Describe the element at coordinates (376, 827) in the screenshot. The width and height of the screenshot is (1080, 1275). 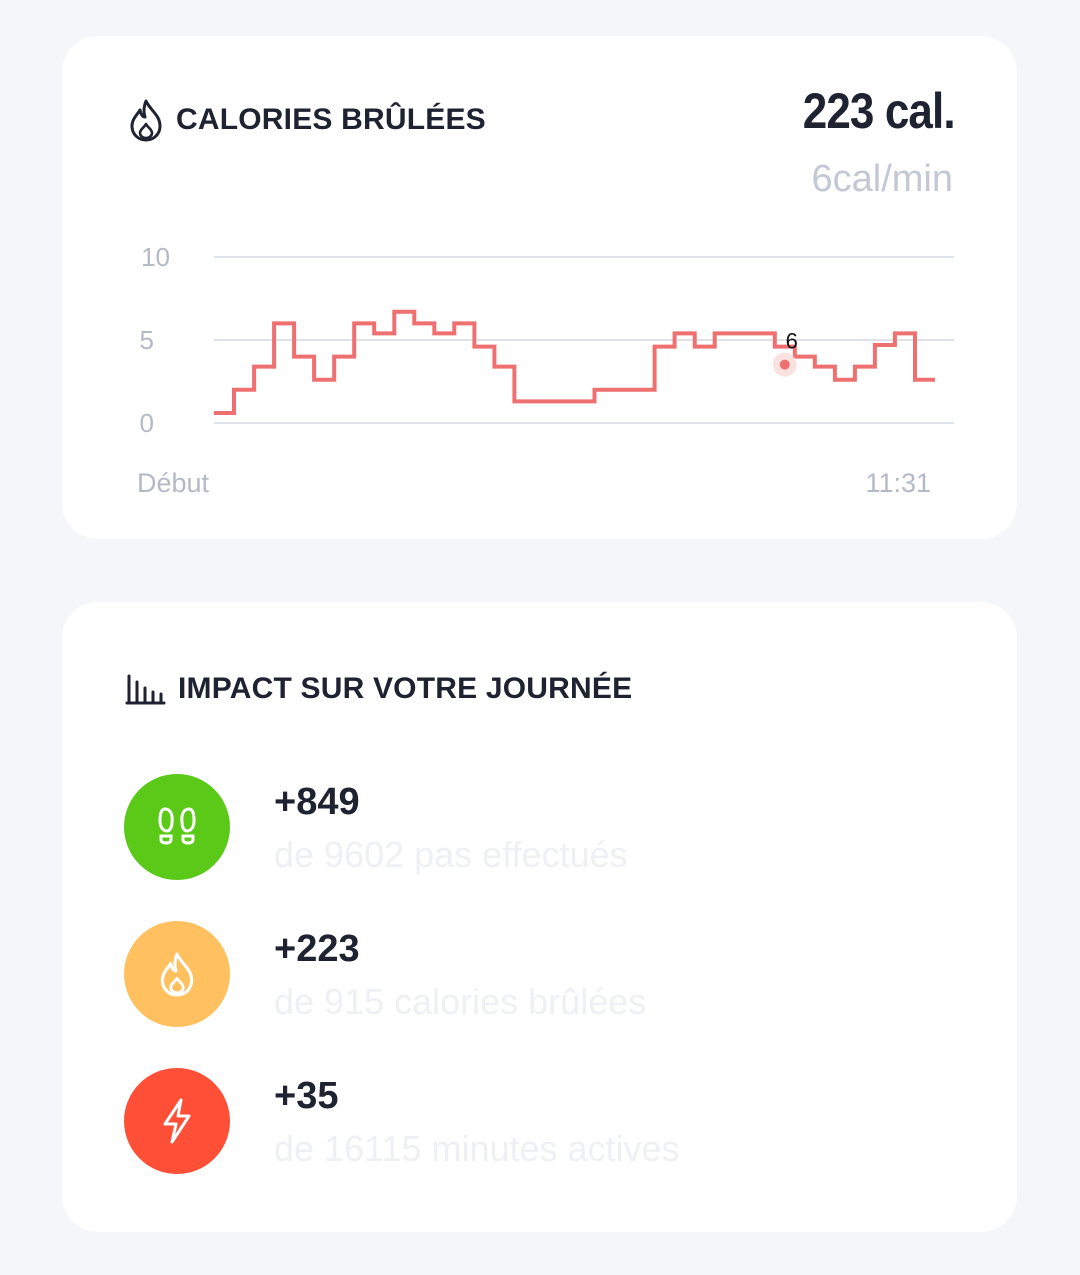
I see `impact-item-steps: +849 de 9602 pas effectués` at that location.